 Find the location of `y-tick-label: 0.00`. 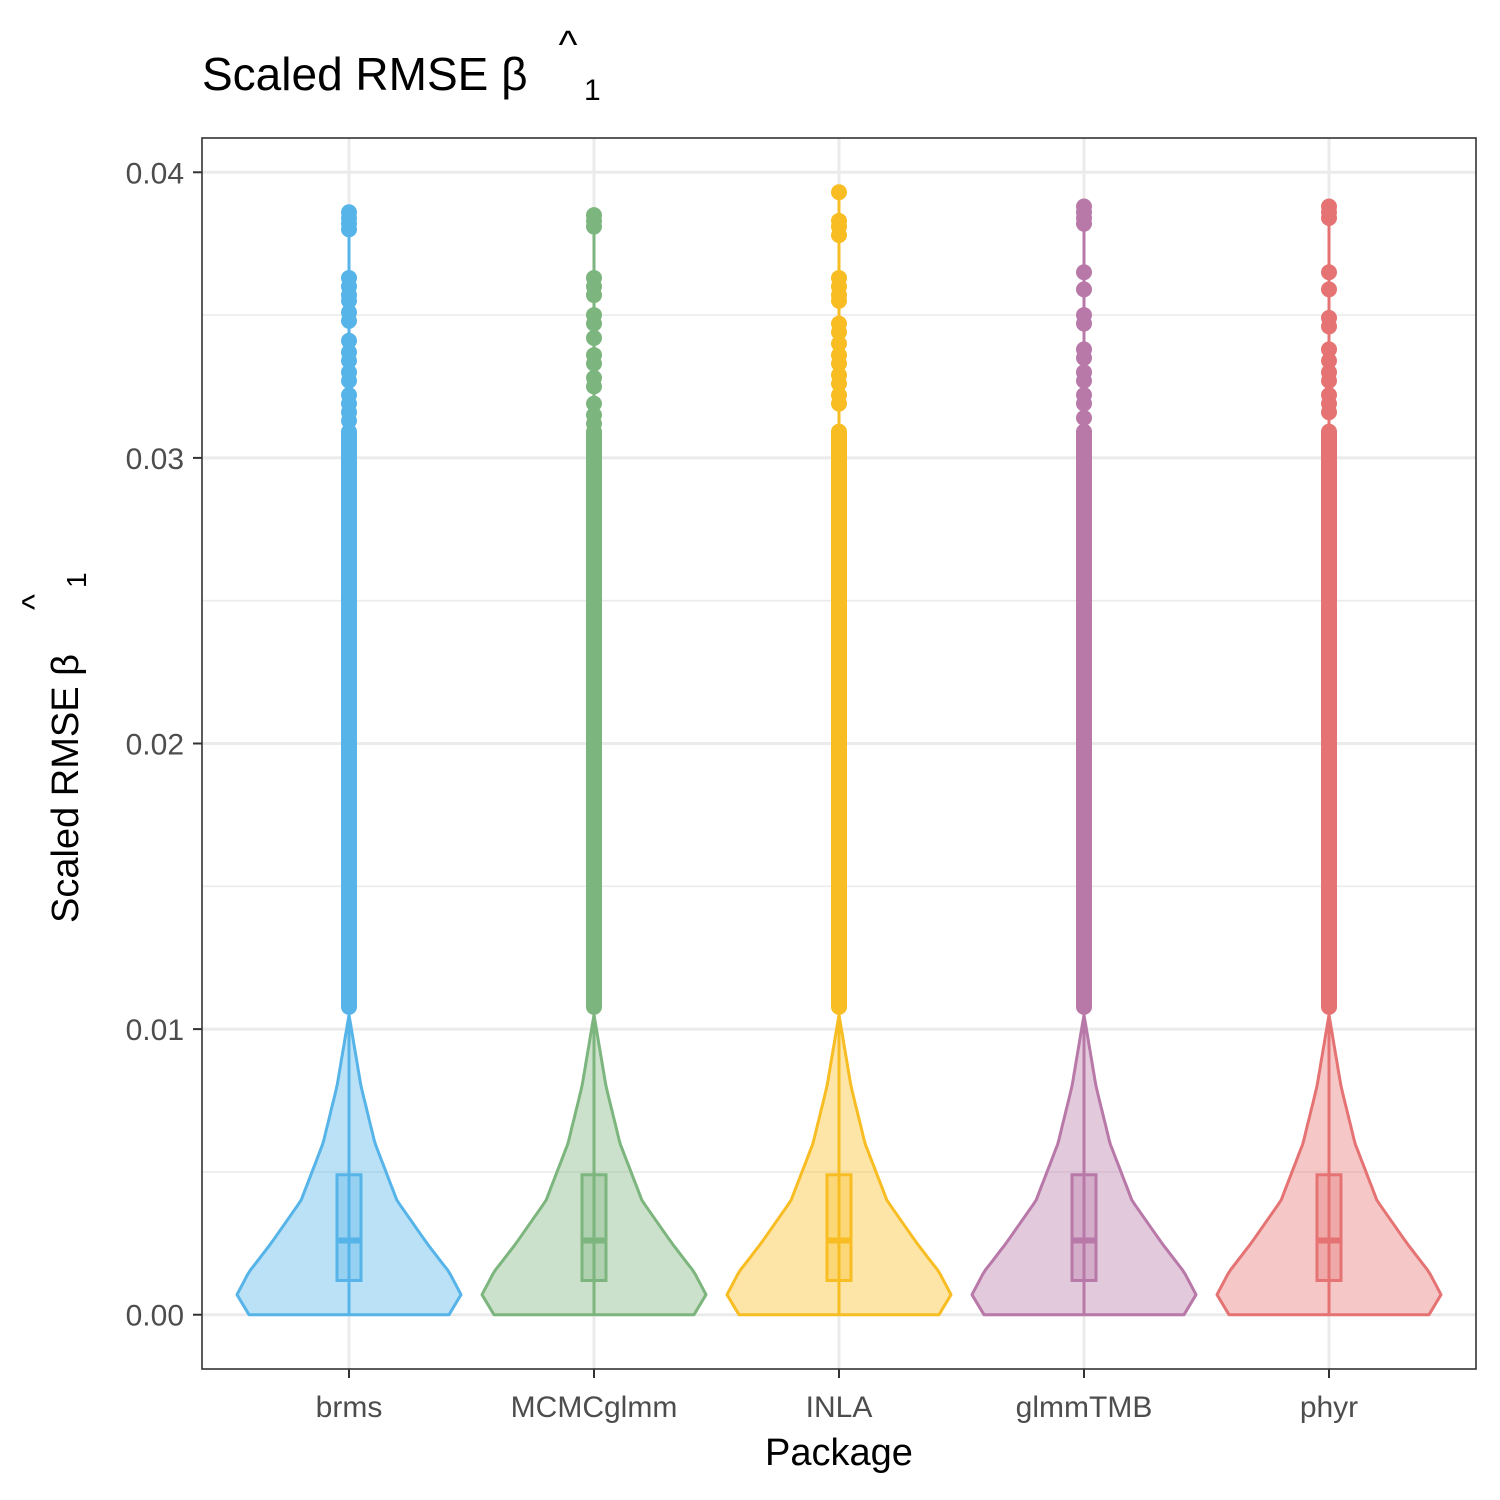

y-tick-label: 0.00 is located at coordinates (155, 1316).